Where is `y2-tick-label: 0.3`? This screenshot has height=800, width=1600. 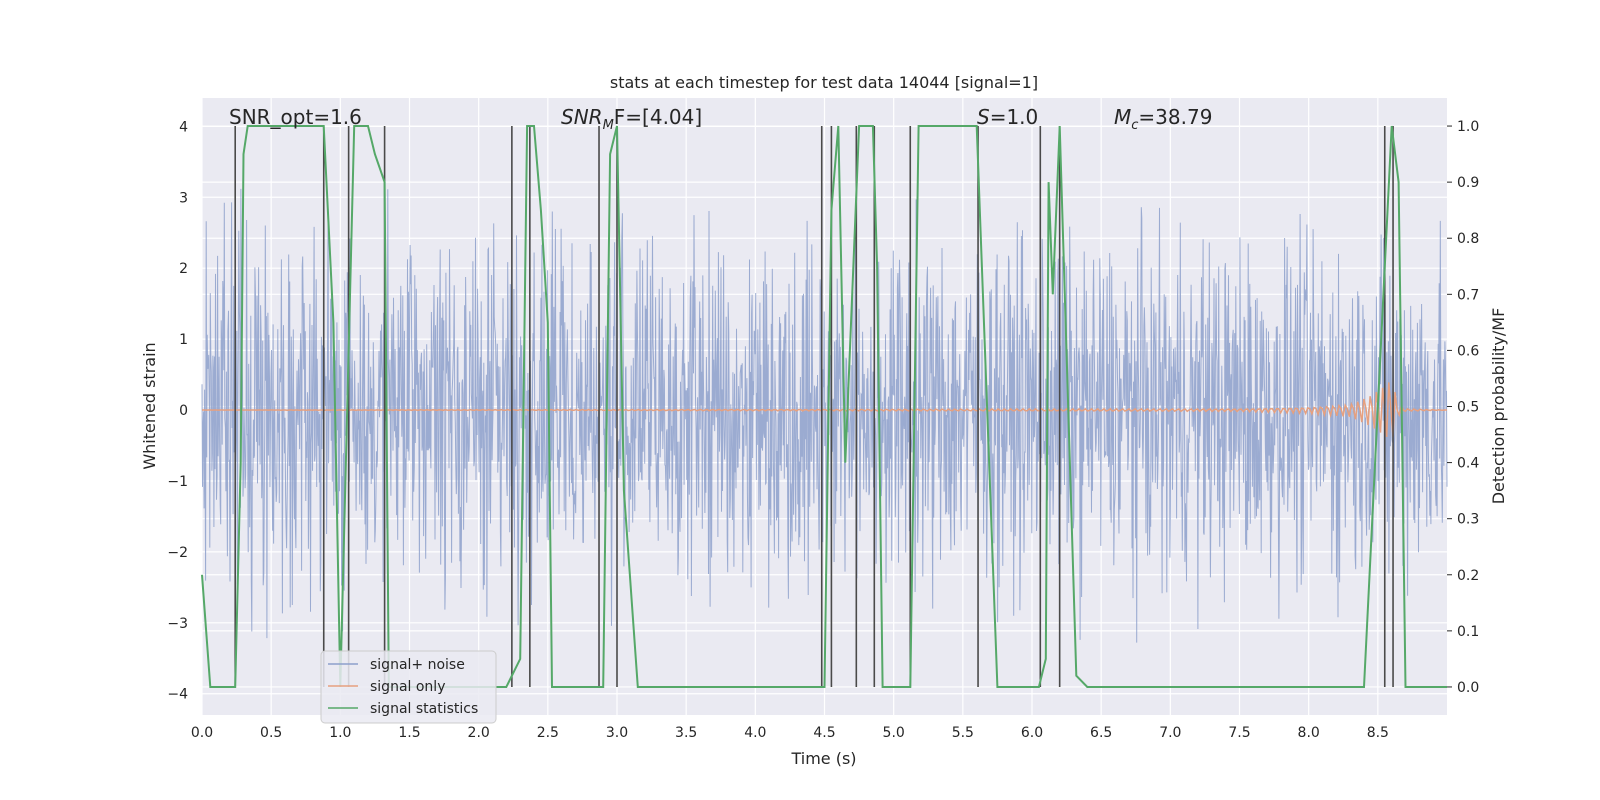 y2-tick-label: 0.3 is located at coordinates (1468, 520).